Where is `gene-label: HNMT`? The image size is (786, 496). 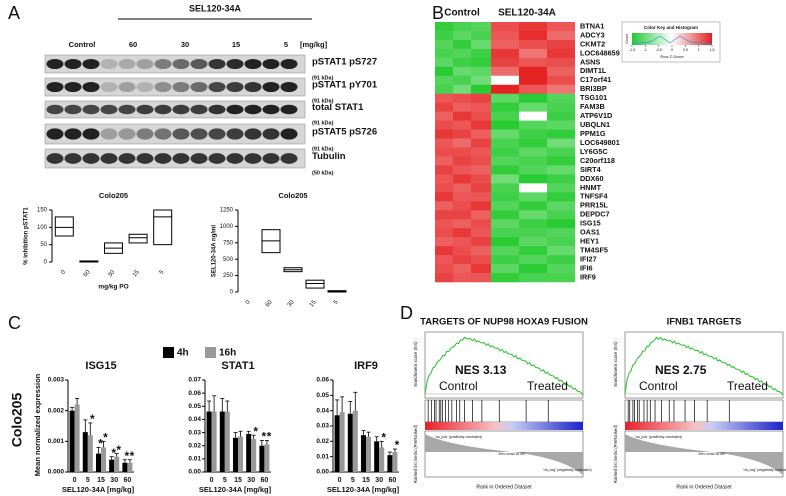
gene-label: HNMT is located at coordinates (591, 187).